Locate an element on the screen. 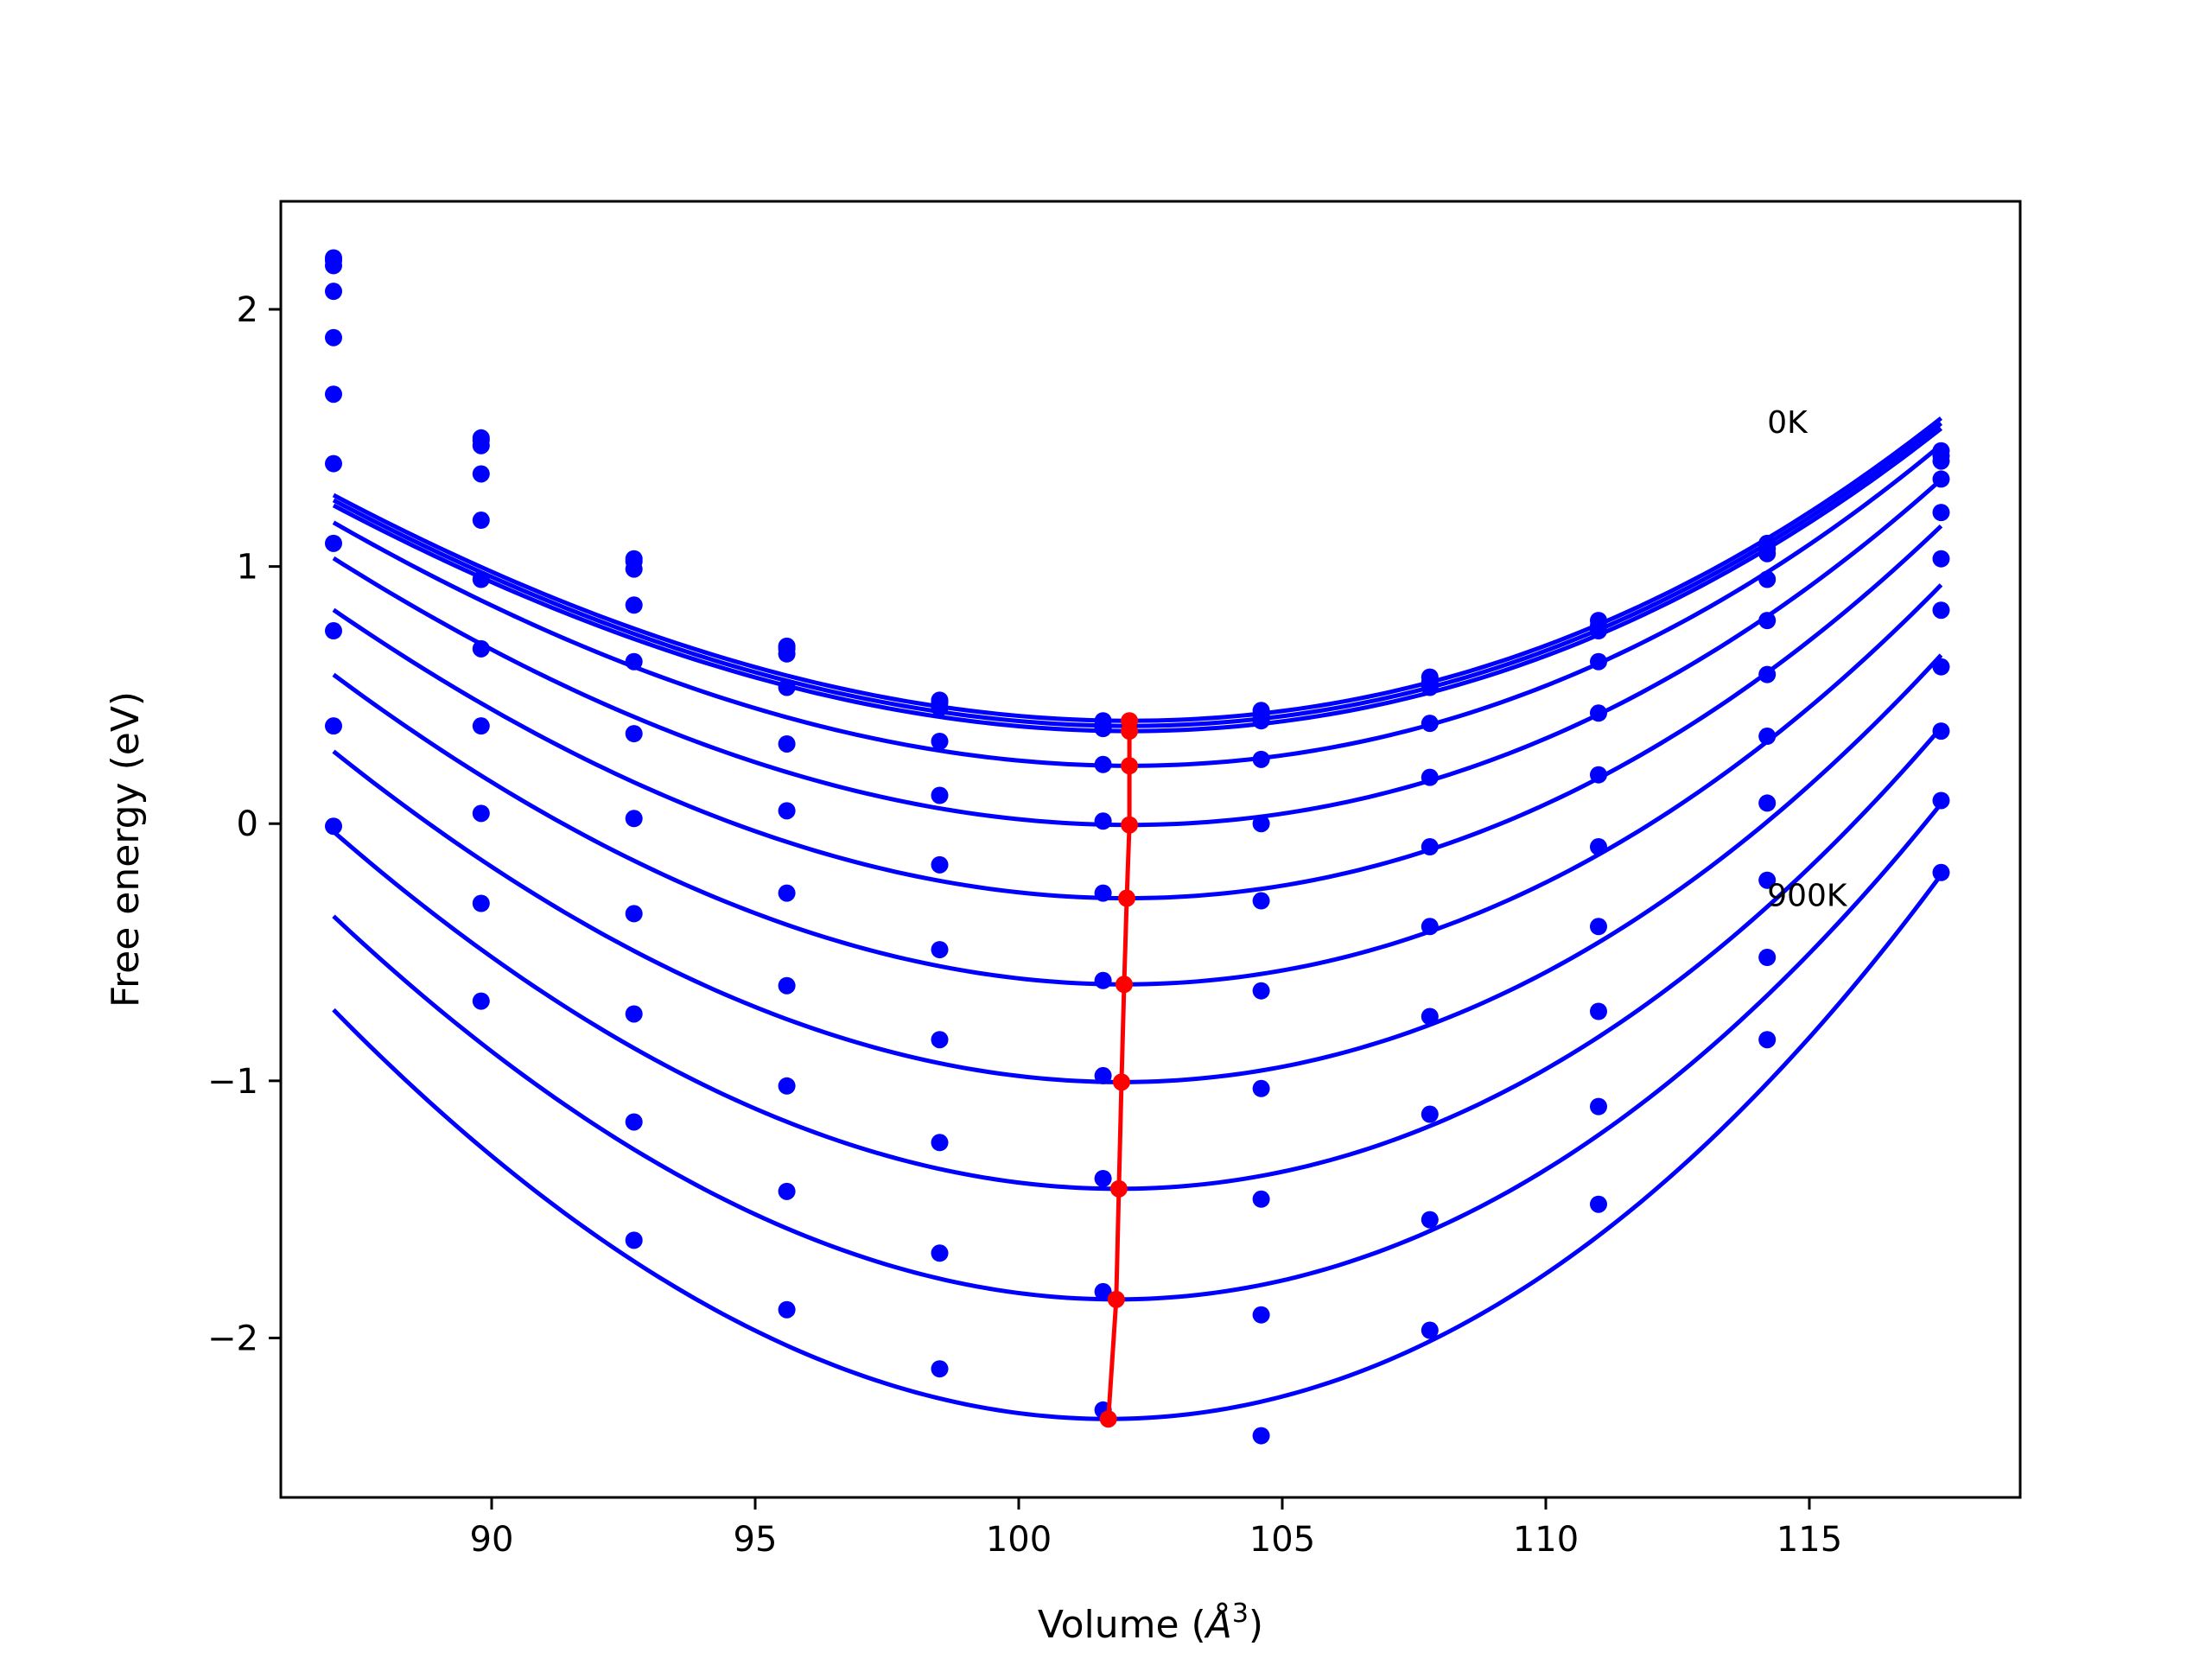  minima-line is located at coordinates (1119, 1070).